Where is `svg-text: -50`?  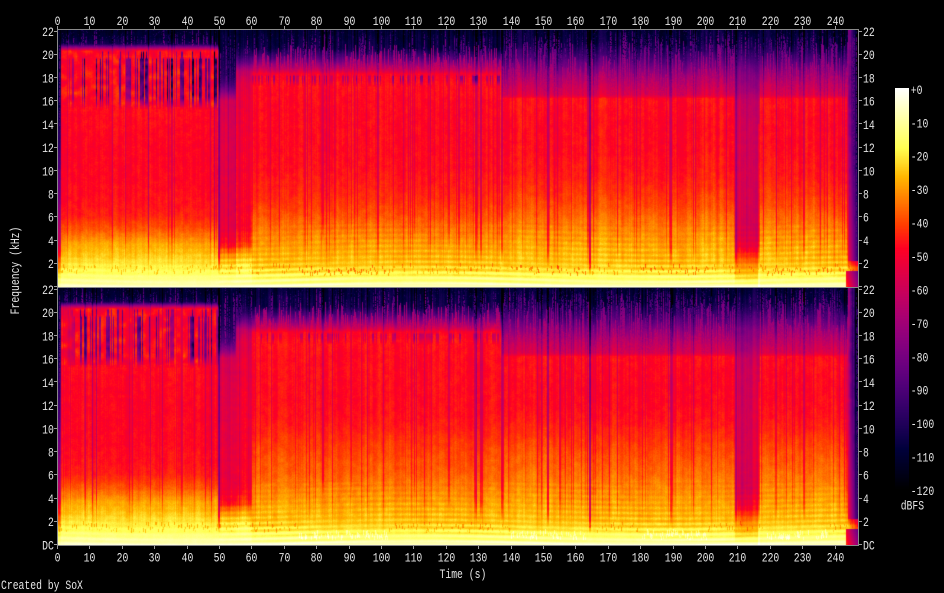 svg-text: -50 is located at coordinates (920, 257).